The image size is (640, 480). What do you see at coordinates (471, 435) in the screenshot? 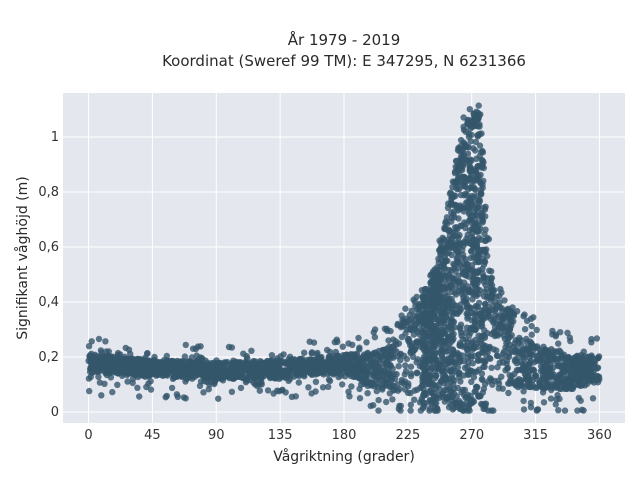
I see `x-tick-label: 270` at bounding box center [471, 435].